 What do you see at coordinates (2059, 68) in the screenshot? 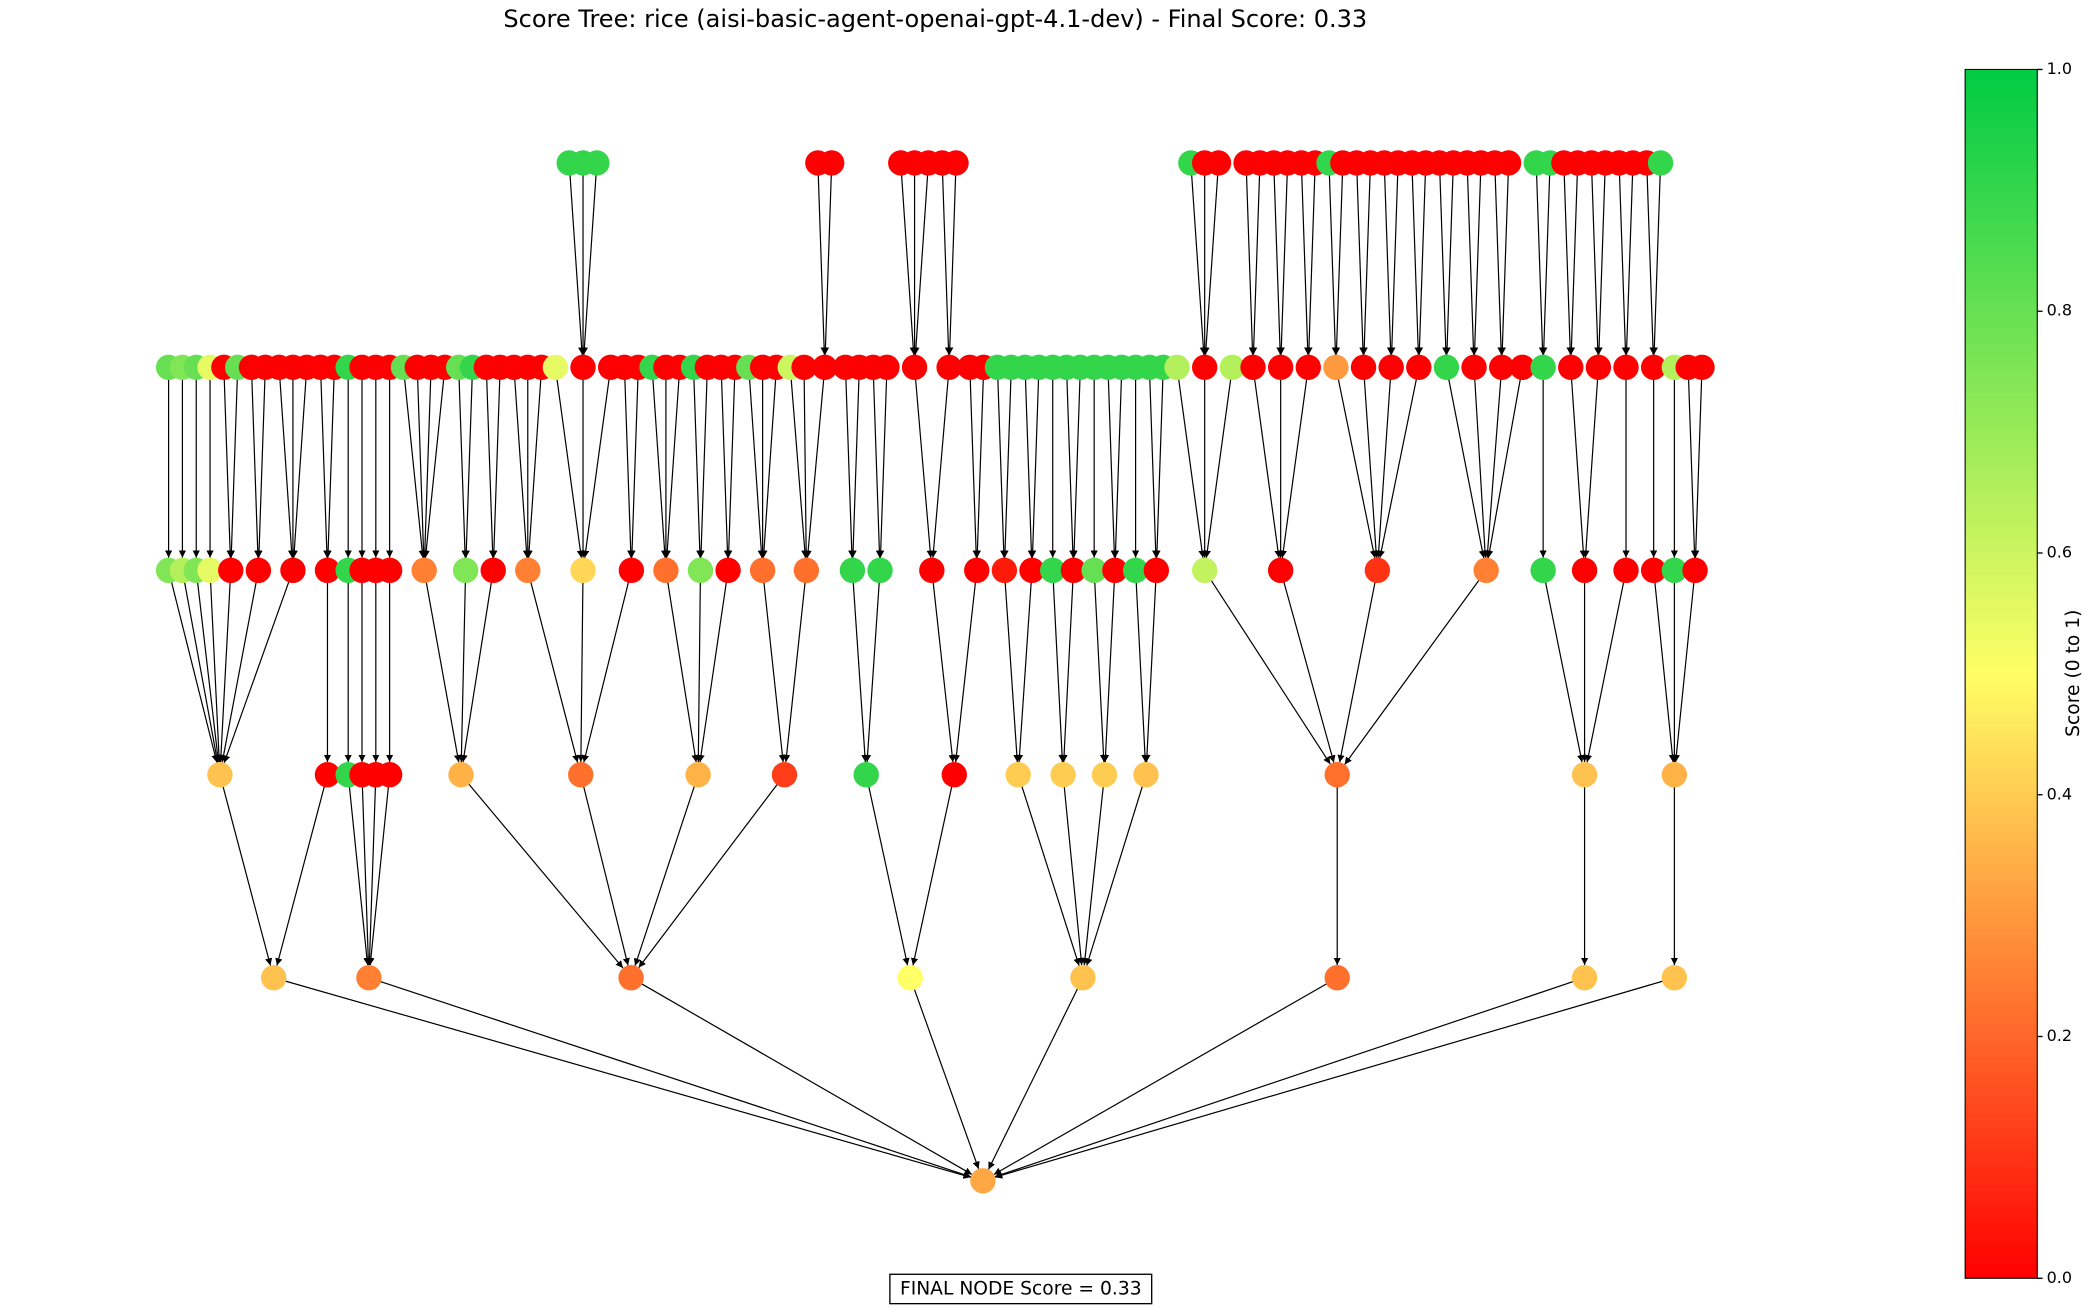
I see `colorbar-tick-label: 1.0` at bounding box center [2059, 68].